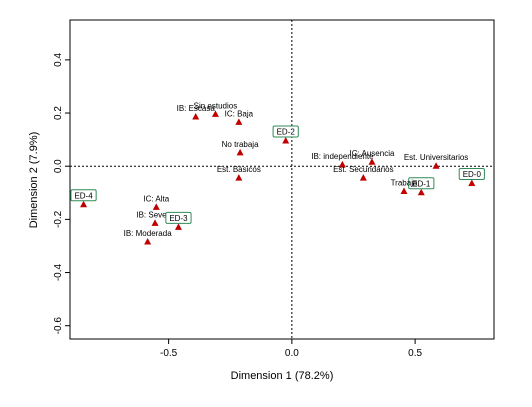  What do you see at coordinates (436, 157) in the screenshot?
I see `point-label: Est. Universitarios` at bounding box center [436, 157].